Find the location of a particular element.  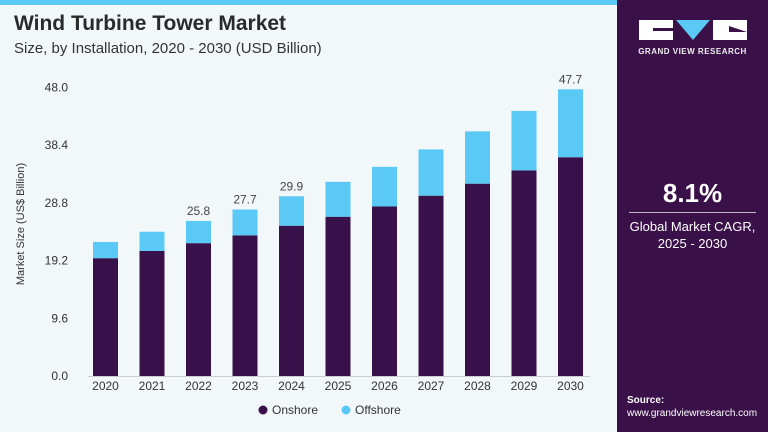

bar-onshore-2025 is located at coordinates (338, 296).